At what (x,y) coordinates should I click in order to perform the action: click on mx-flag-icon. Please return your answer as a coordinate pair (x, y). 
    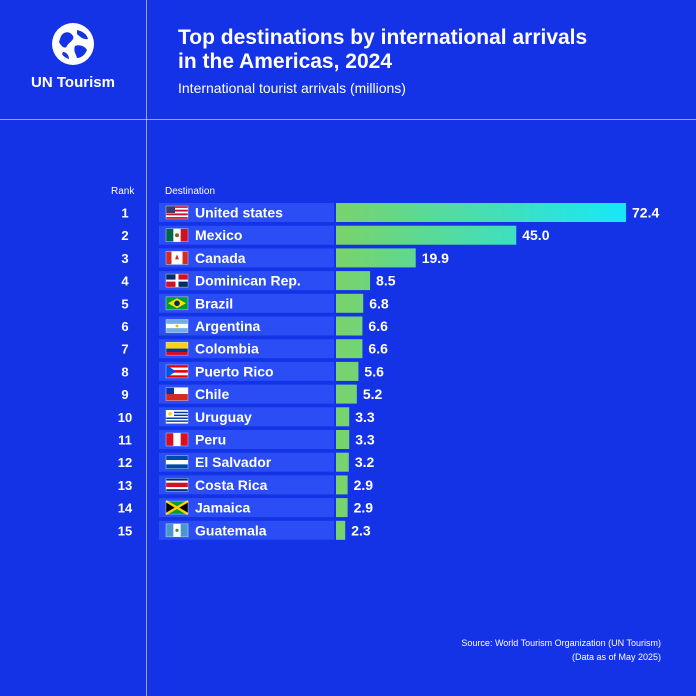
    Looking at the image, I should click on (177, 235).